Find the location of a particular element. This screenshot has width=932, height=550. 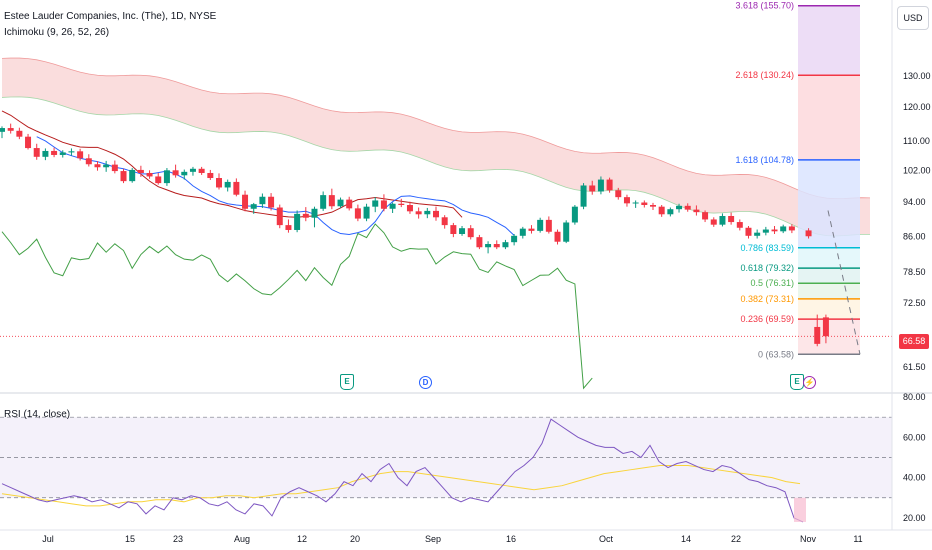

price-tick-label: 72.50 is located at coordinates (914, 303).